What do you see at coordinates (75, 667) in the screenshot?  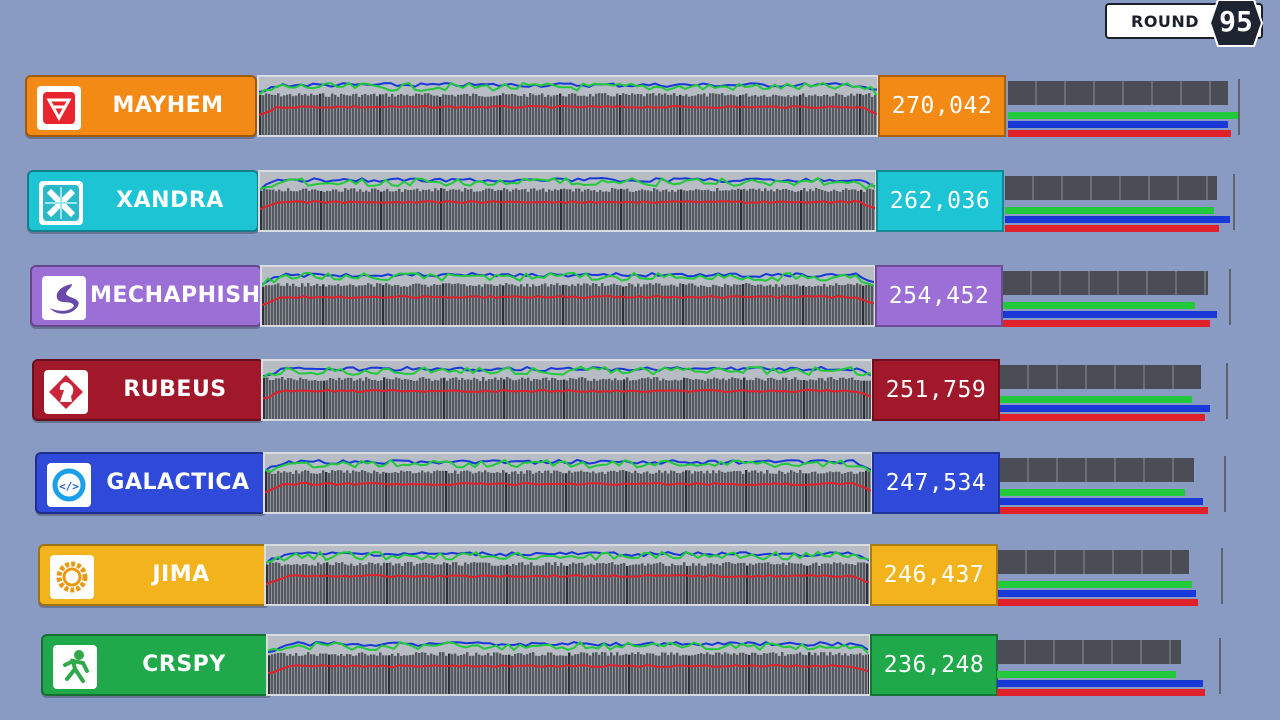 I see `crspy-runner-icon` at bounding box center [75, 667].